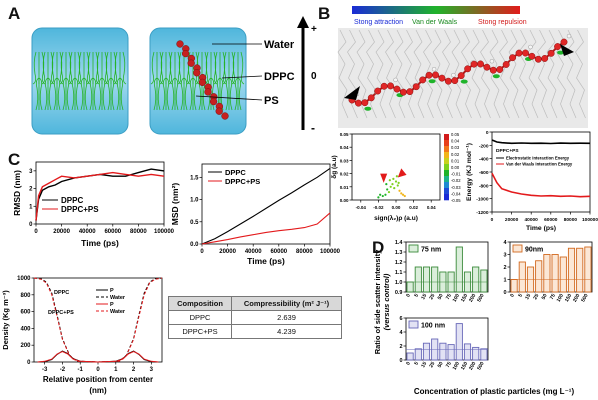 The width and height of the screenshot is (598, 400). What do you see at coordinates (14, 13) in the screenshot?
I see `panel-letter-a: A` at bounding box center [14, 13].